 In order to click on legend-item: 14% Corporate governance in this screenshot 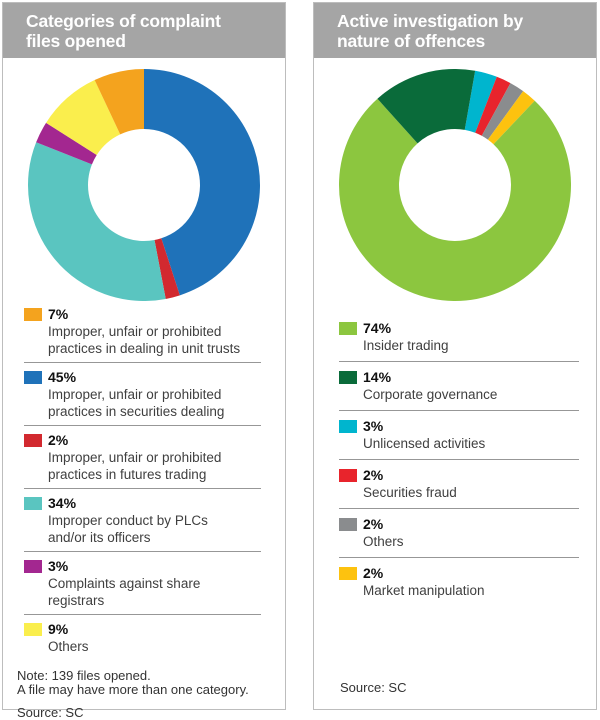, I will do `click(459, 386)`.